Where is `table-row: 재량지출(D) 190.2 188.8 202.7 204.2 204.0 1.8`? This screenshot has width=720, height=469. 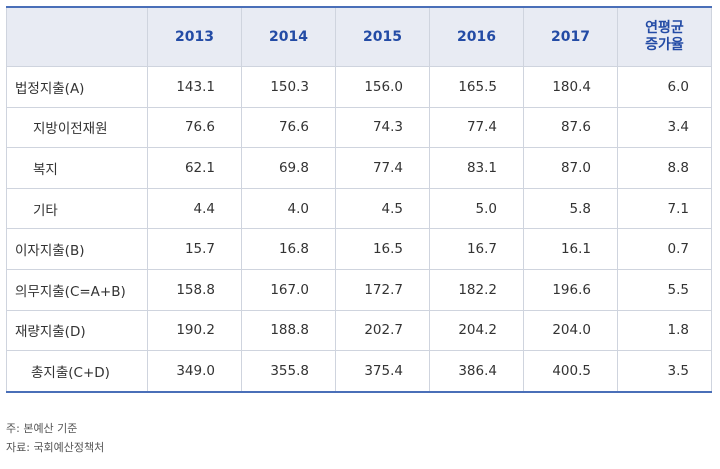
table-row: 재량지출(D) 190.2 188.8 202.7 204.2 204.0 1.8 is located at coordinates (359, 330).